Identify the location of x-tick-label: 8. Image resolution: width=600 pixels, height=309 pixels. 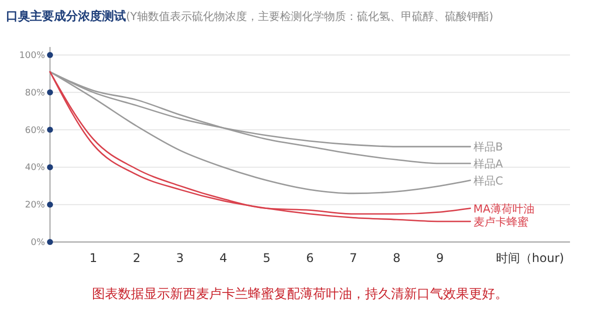
(396, 258).